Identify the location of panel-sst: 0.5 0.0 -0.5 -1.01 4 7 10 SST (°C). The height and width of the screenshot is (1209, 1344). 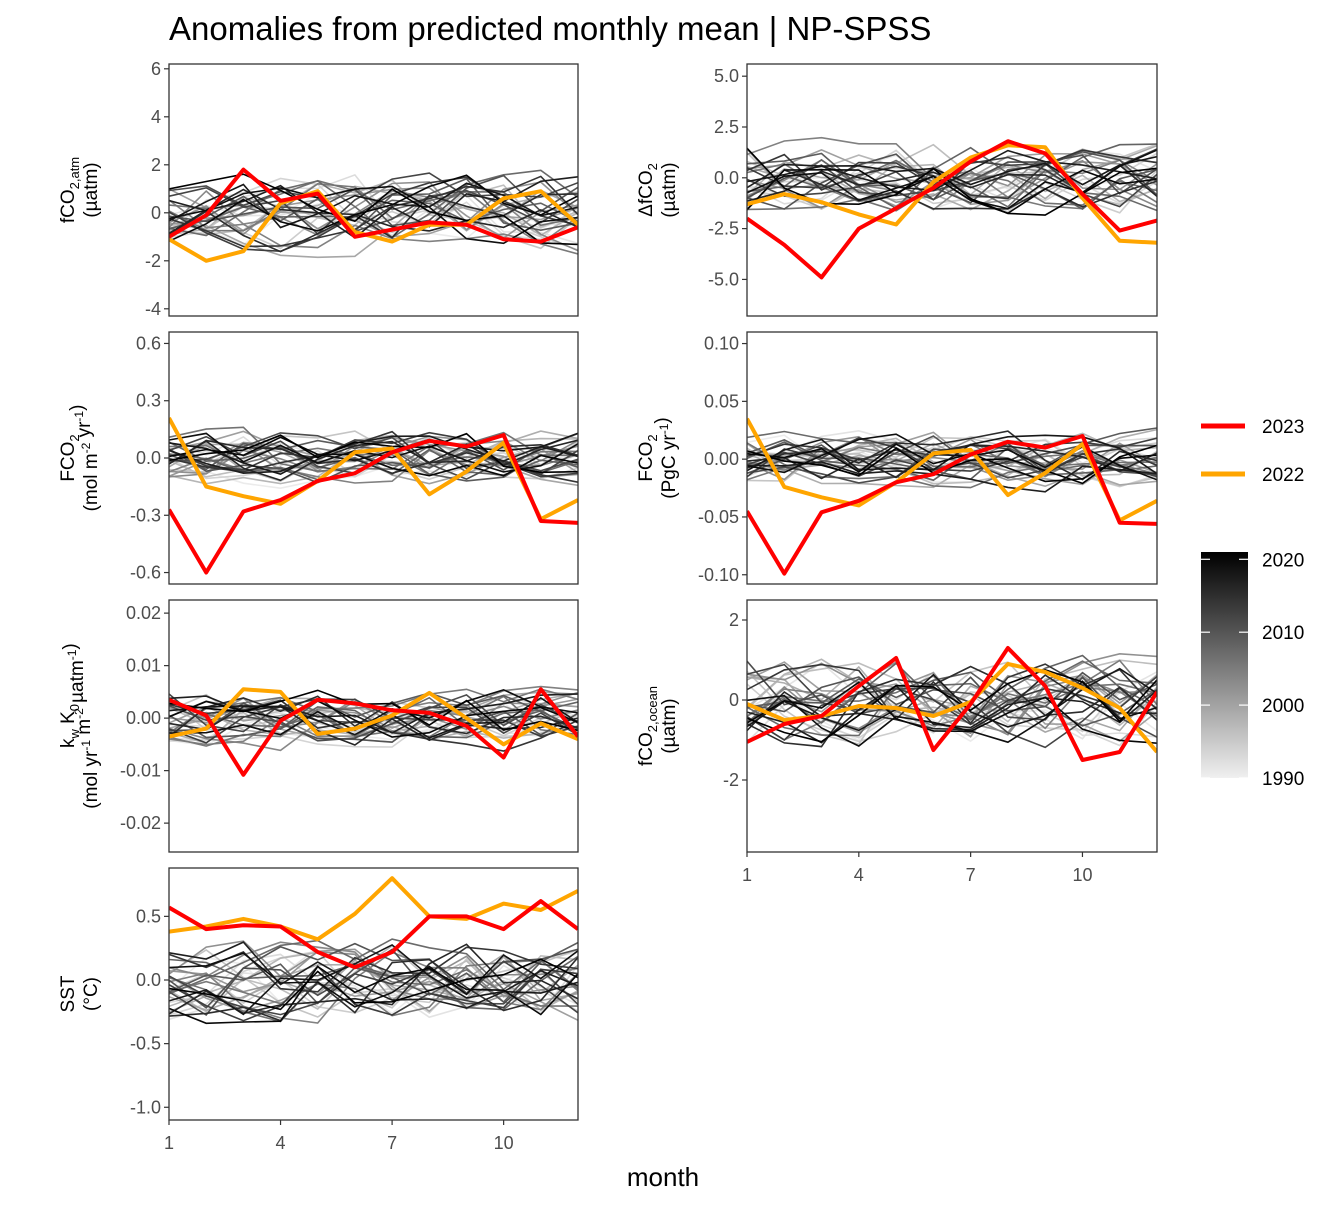
(318, 1010).